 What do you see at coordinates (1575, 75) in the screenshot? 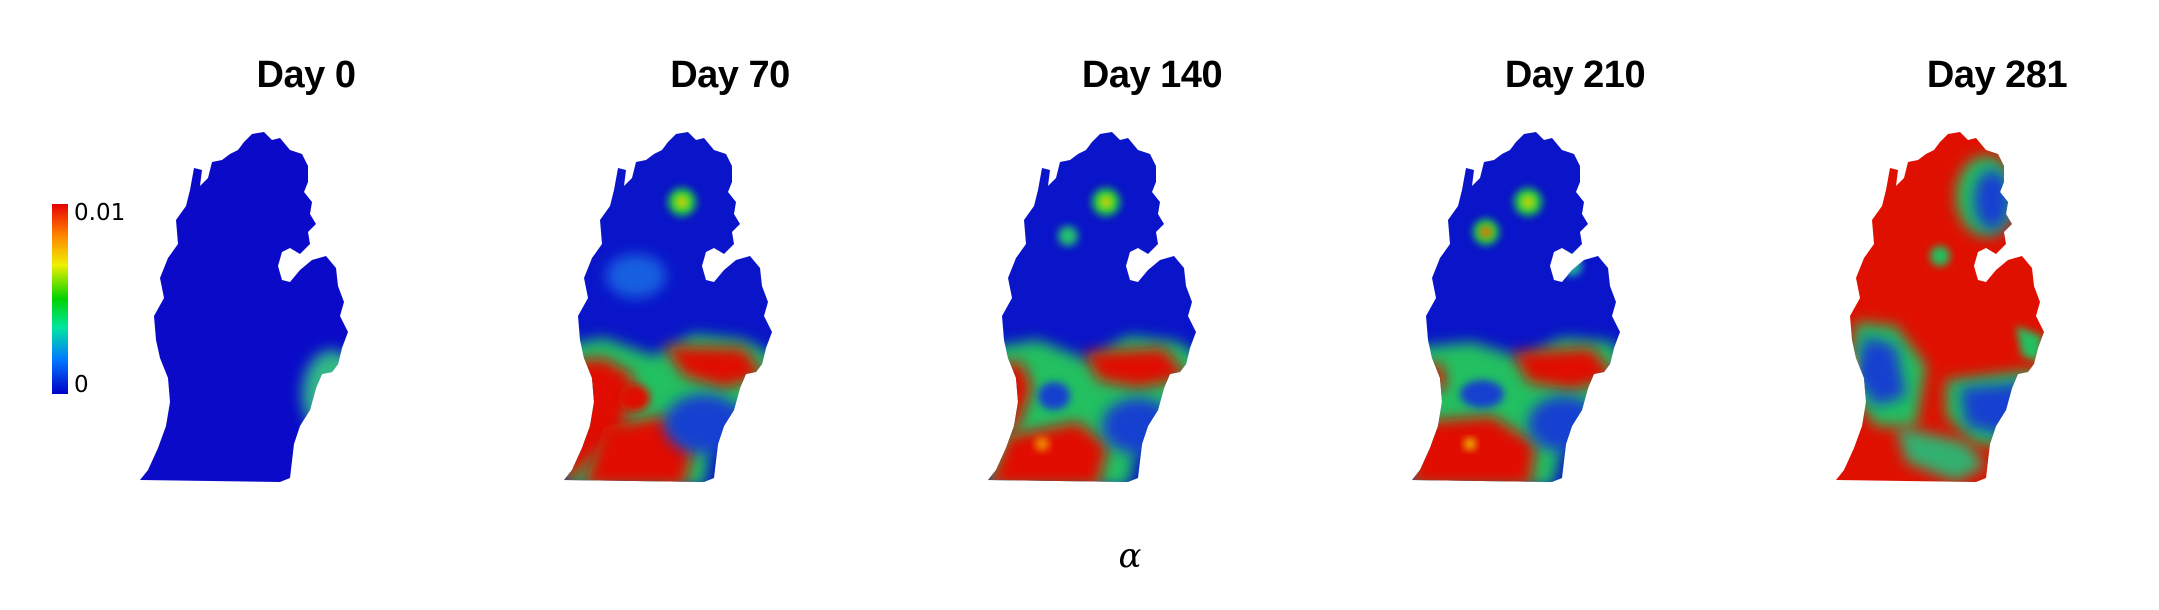
I see `panel-title-day-210: Day 210` at bounding box center [1575, 75].